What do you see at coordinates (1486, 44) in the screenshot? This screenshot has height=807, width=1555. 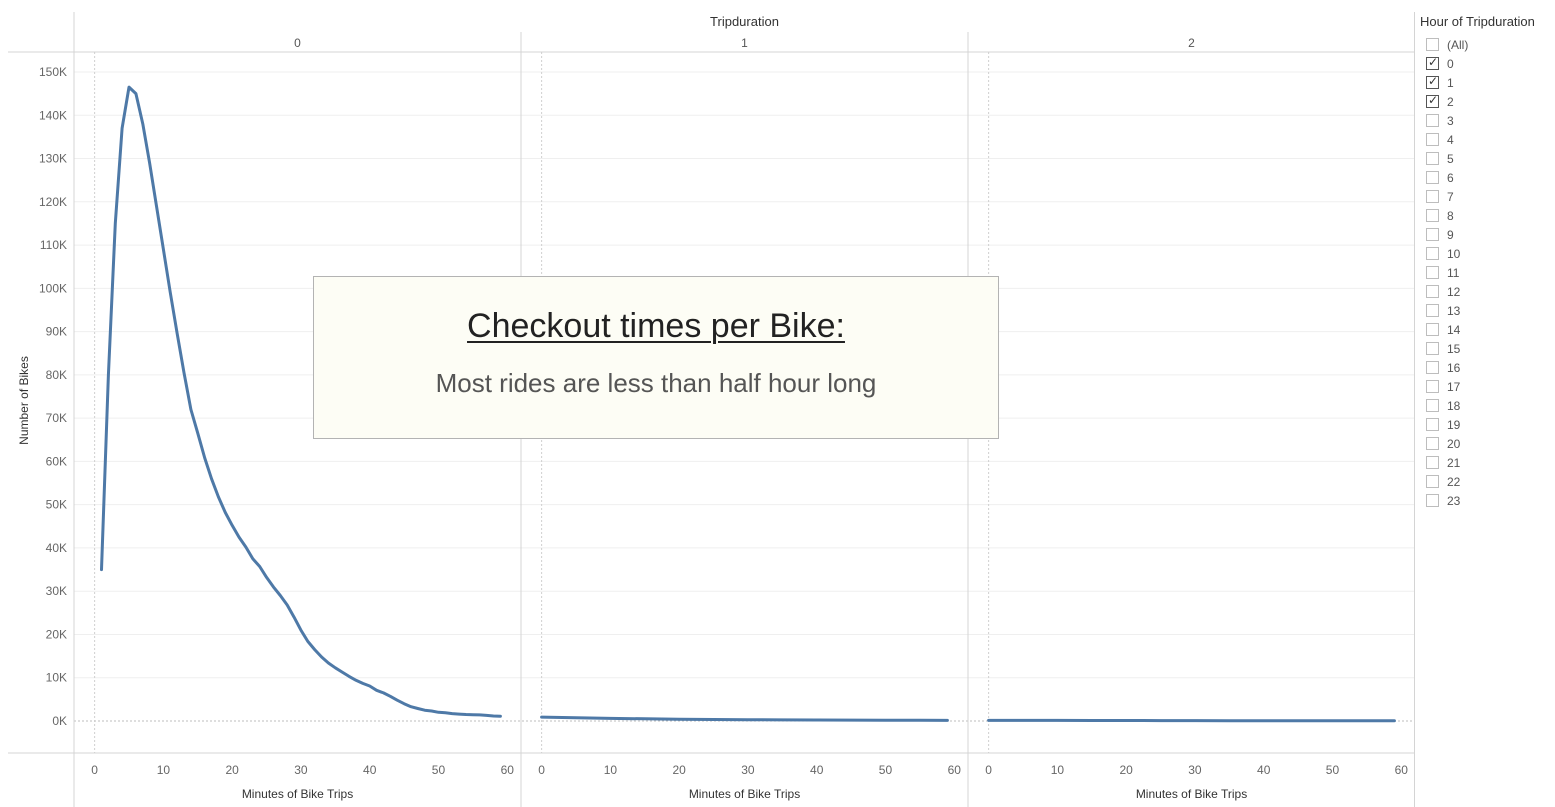 I see `legend-item: (All)` at bounding box center [1486, 44].